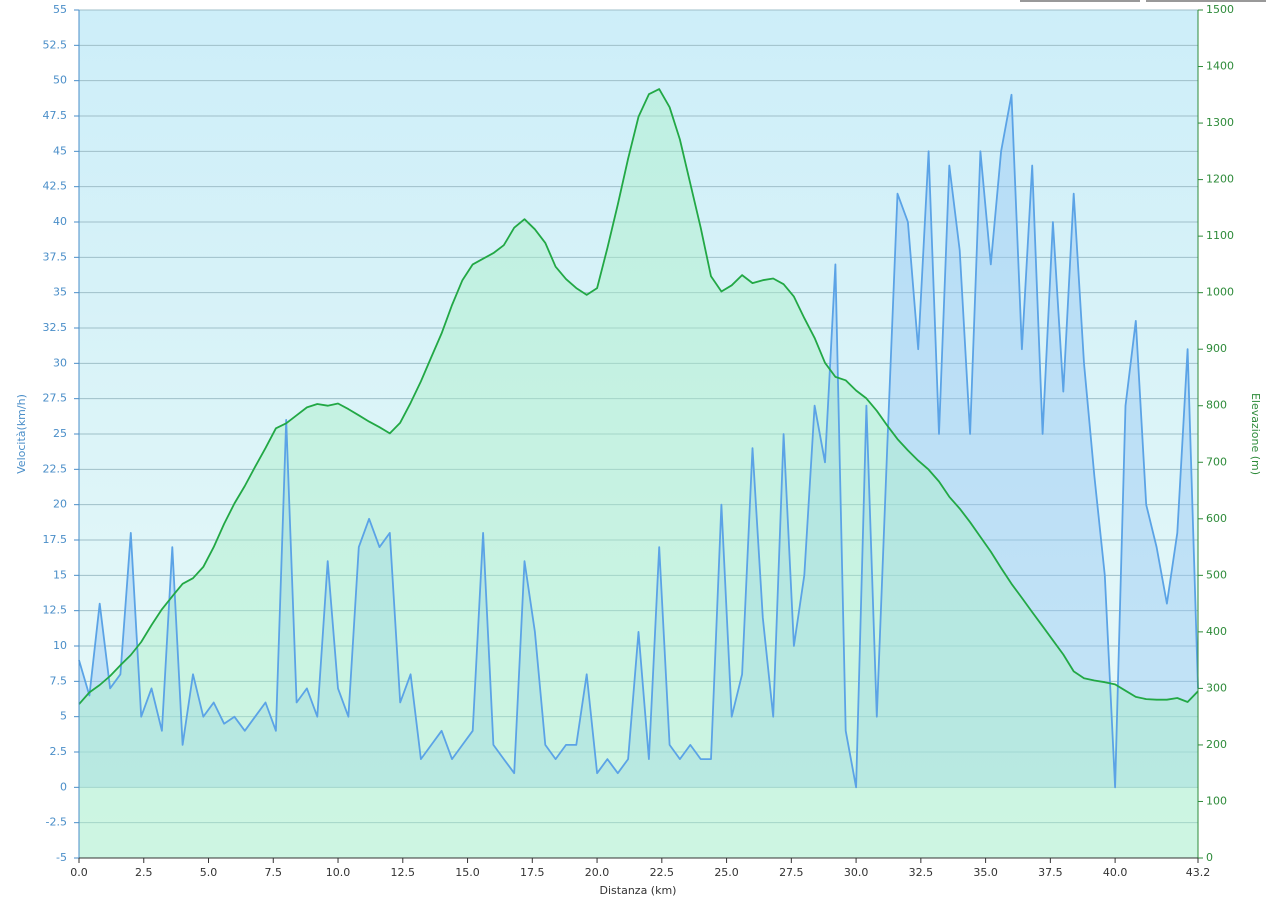 This screenshot has height=911, width=1276. Describe the element at coordinates (1216, 518) in the screenshot. I see `y2-tick-label: 600` at that location.